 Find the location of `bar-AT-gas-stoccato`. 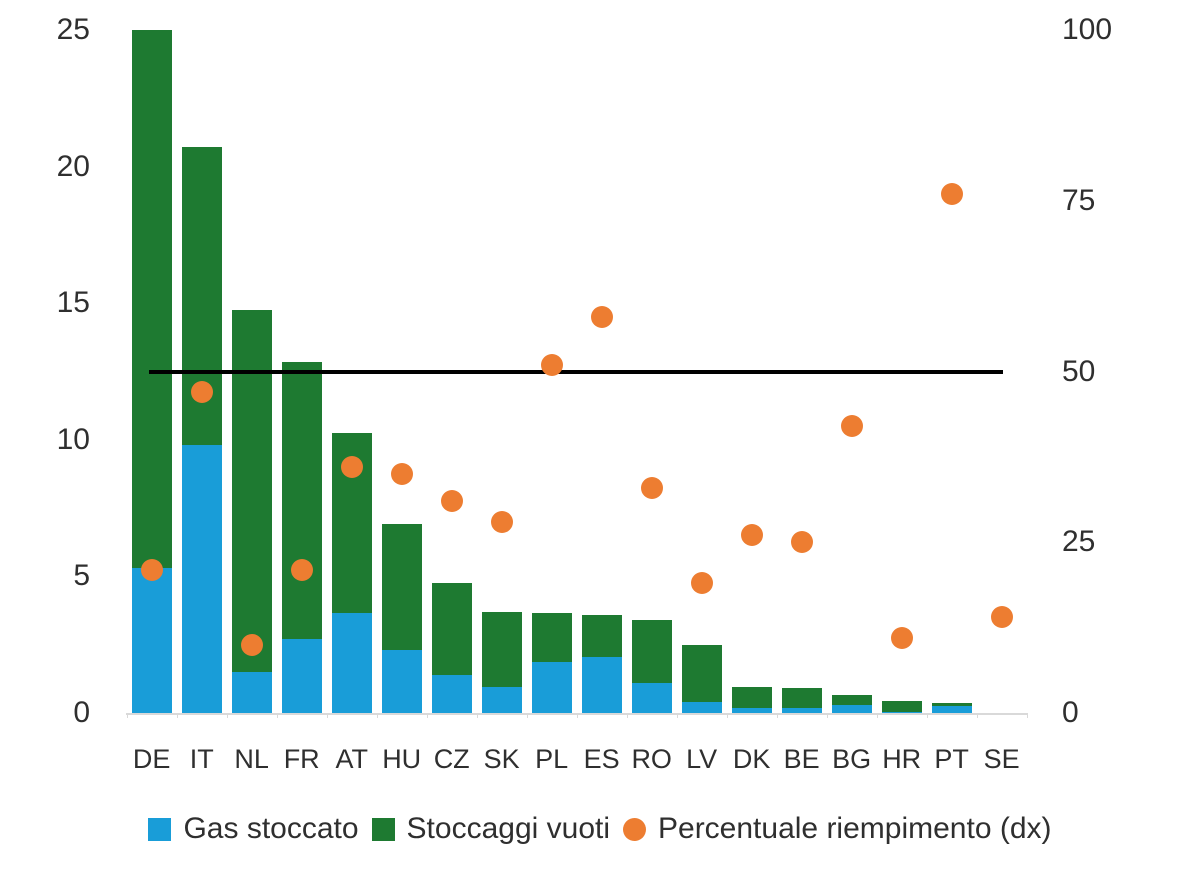

bar-AT-gas-stoccato is located at coordinates (351, 663).